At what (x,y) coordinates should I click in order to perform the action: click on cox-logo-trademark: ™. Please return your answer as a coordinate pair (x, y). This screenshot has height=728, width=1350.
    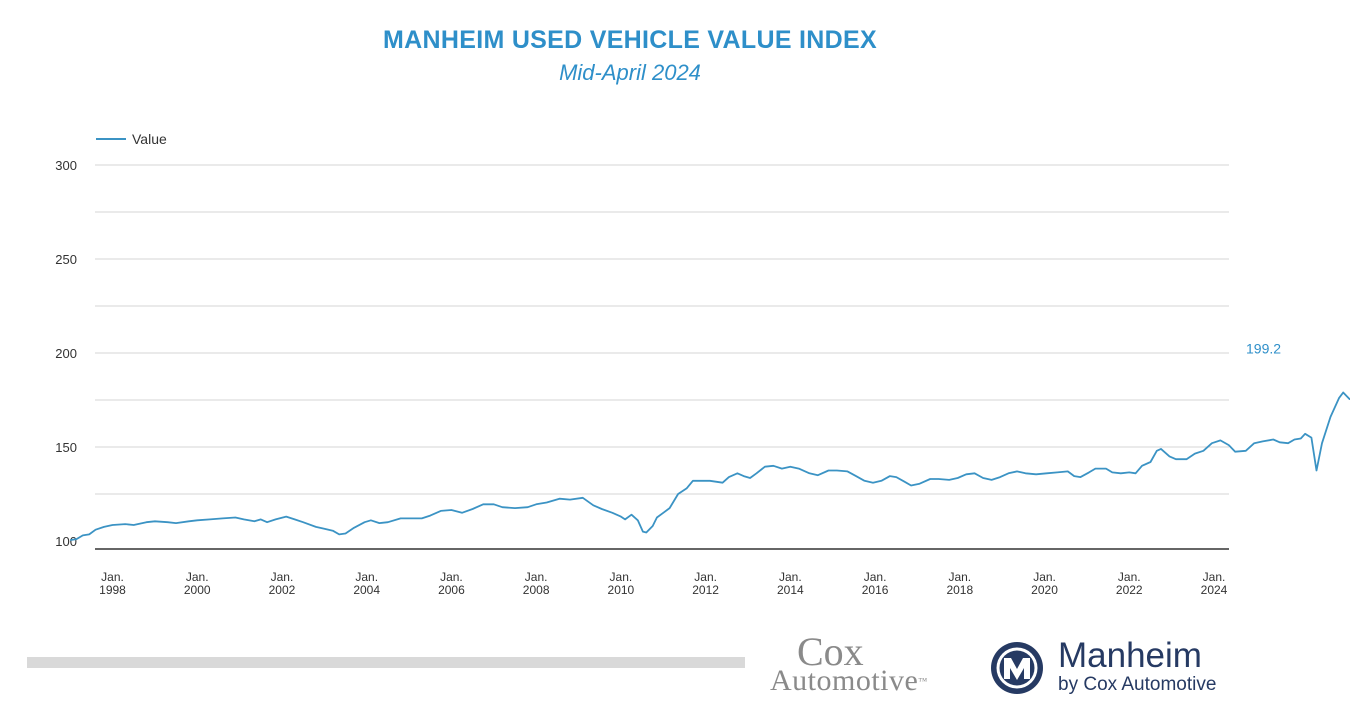
    Looking at the image, I should click on (923, 681).